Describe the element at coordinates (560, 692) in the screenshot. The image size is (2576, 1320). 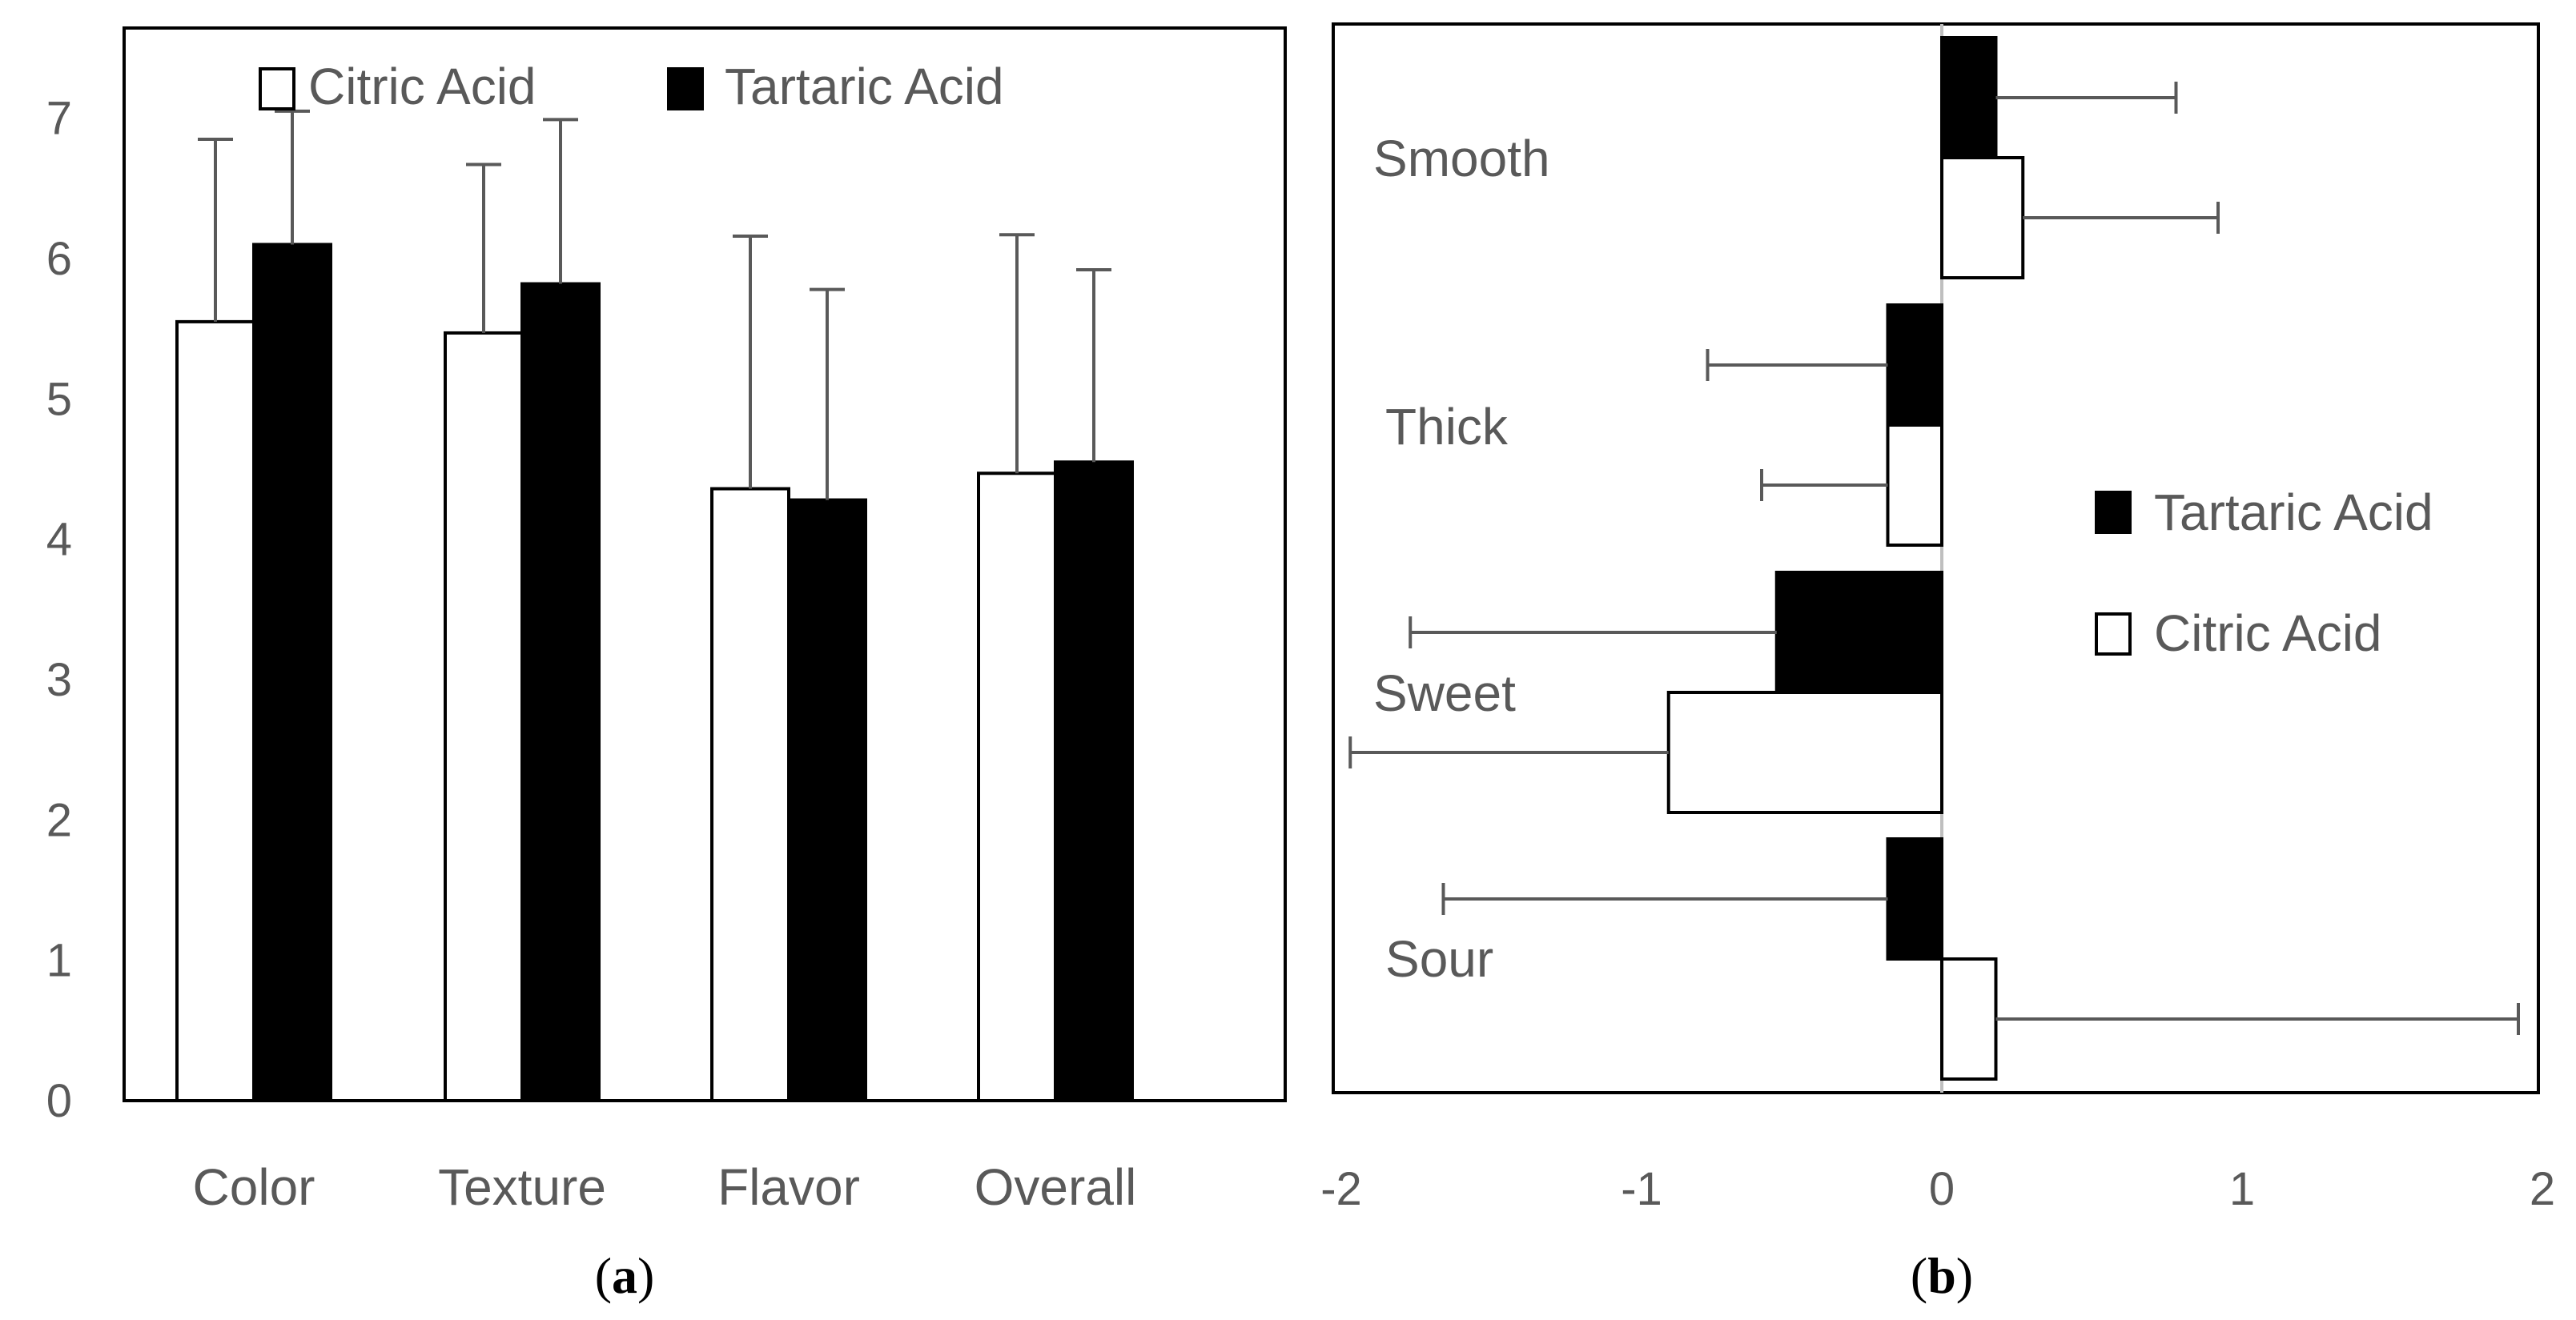
I see `bar-tartaric-acid-texture` at that location.